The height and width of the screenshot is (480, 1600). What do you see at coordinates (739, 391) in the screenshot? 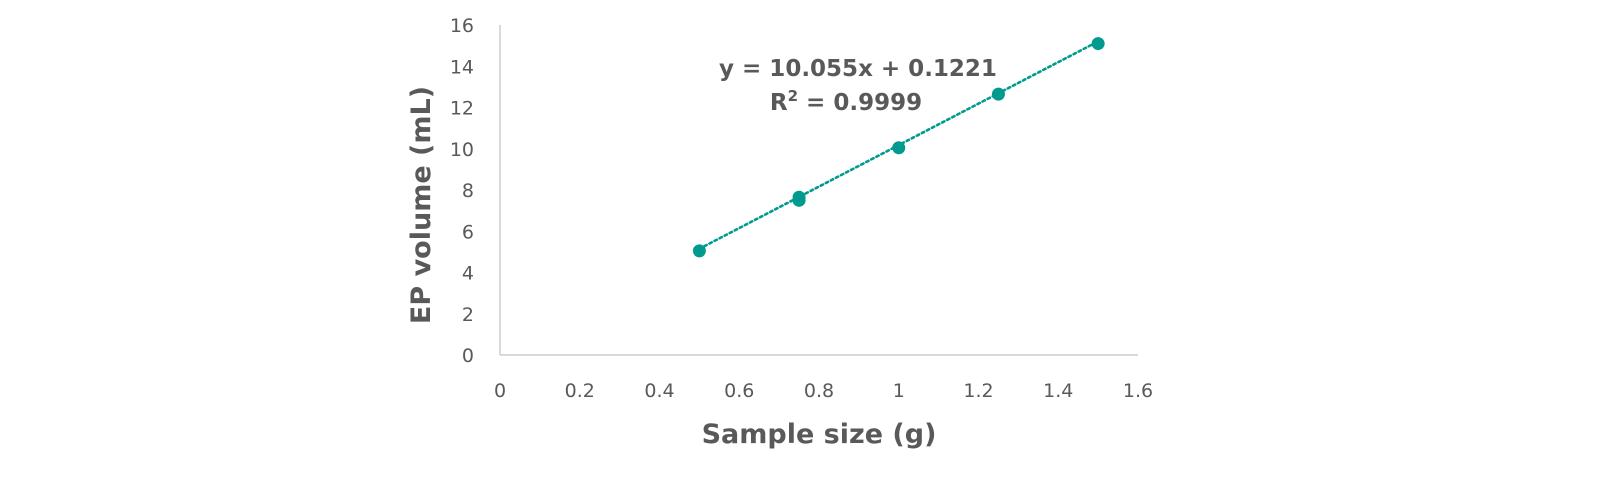
I see `x-tick-label: 0.6` at bounding box center [739, 391].